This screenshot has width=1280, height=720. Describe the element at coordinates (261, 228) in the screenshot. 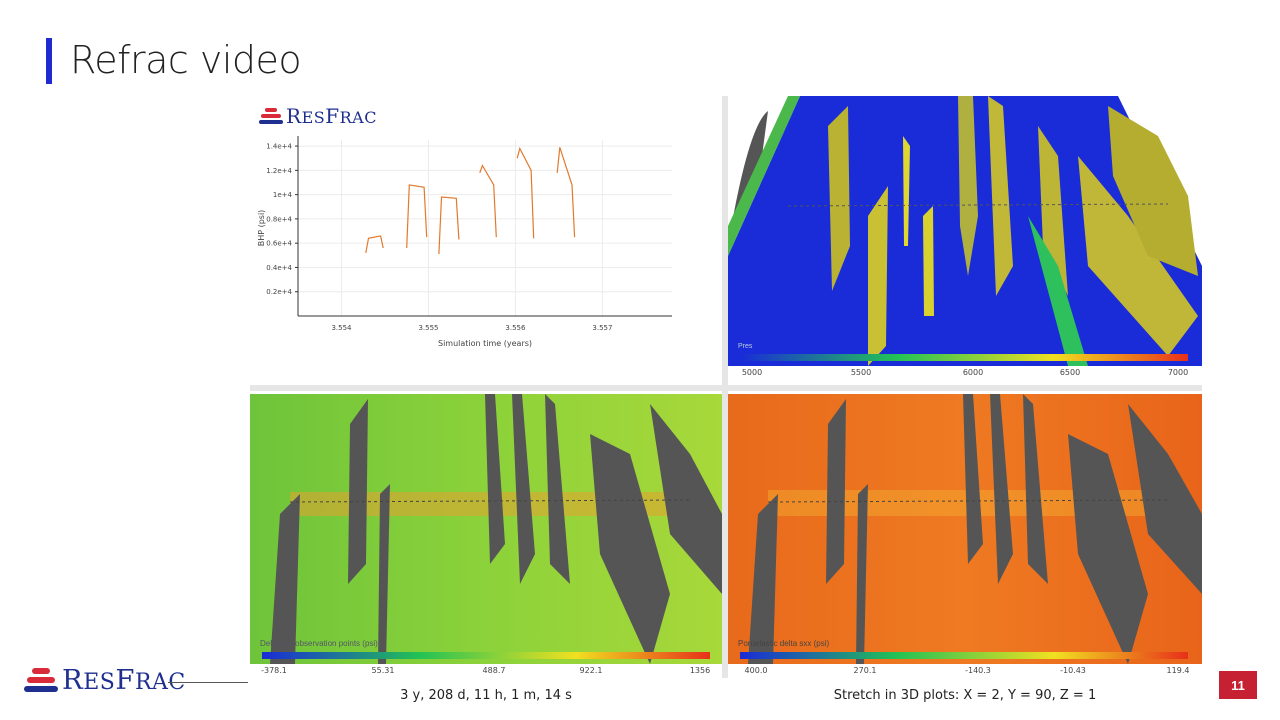

I see `y-axis-label: BHP (psi)` at that location.